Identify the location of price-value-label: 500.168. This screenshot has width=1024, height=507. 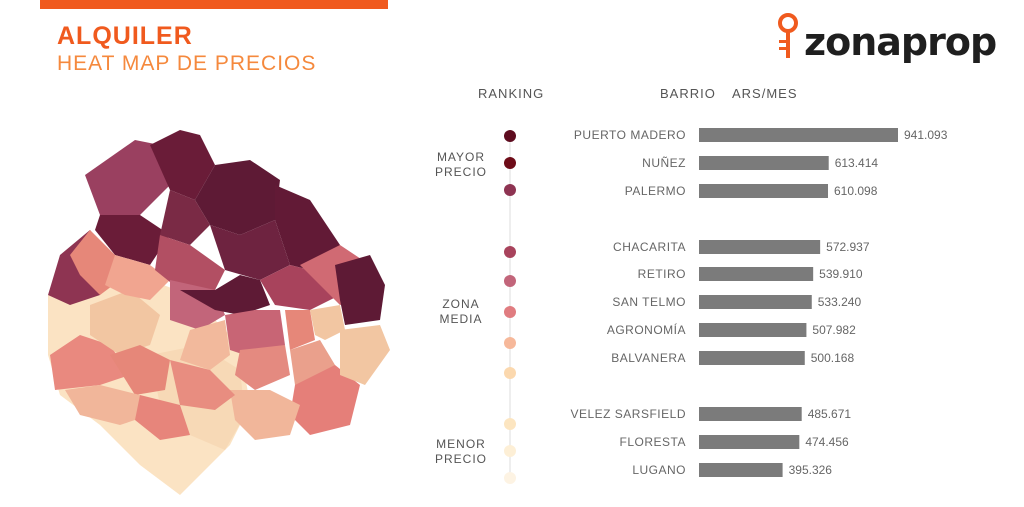
(833, 358).